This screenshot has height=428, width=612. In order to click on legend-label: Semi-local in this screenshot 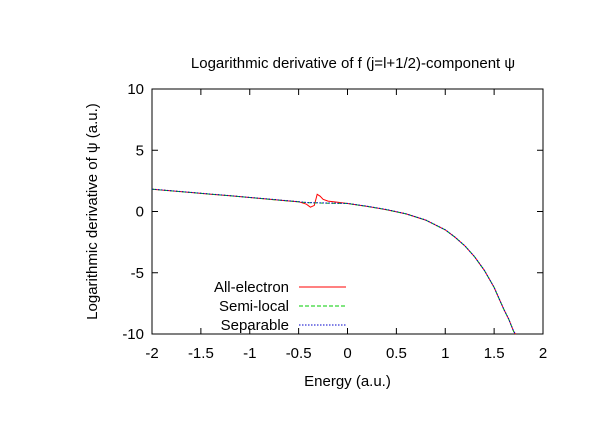, I will do `click(254, 306)`.